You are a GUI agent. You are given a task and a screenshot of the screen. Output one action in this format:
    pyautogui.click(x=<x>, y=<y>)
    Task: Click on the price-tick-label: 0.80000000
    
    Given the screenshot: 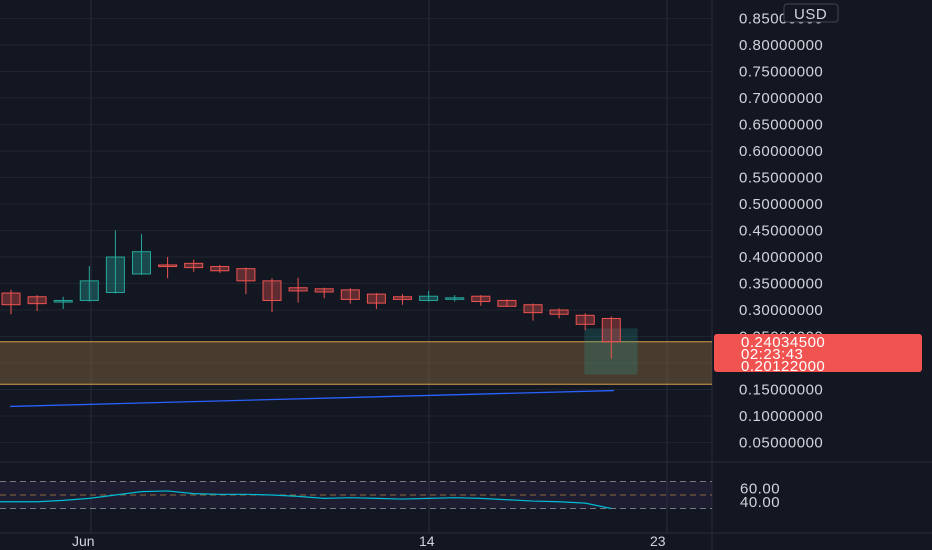 What is the action you would take?
    pyautogui.click(x=781, y=45)
    